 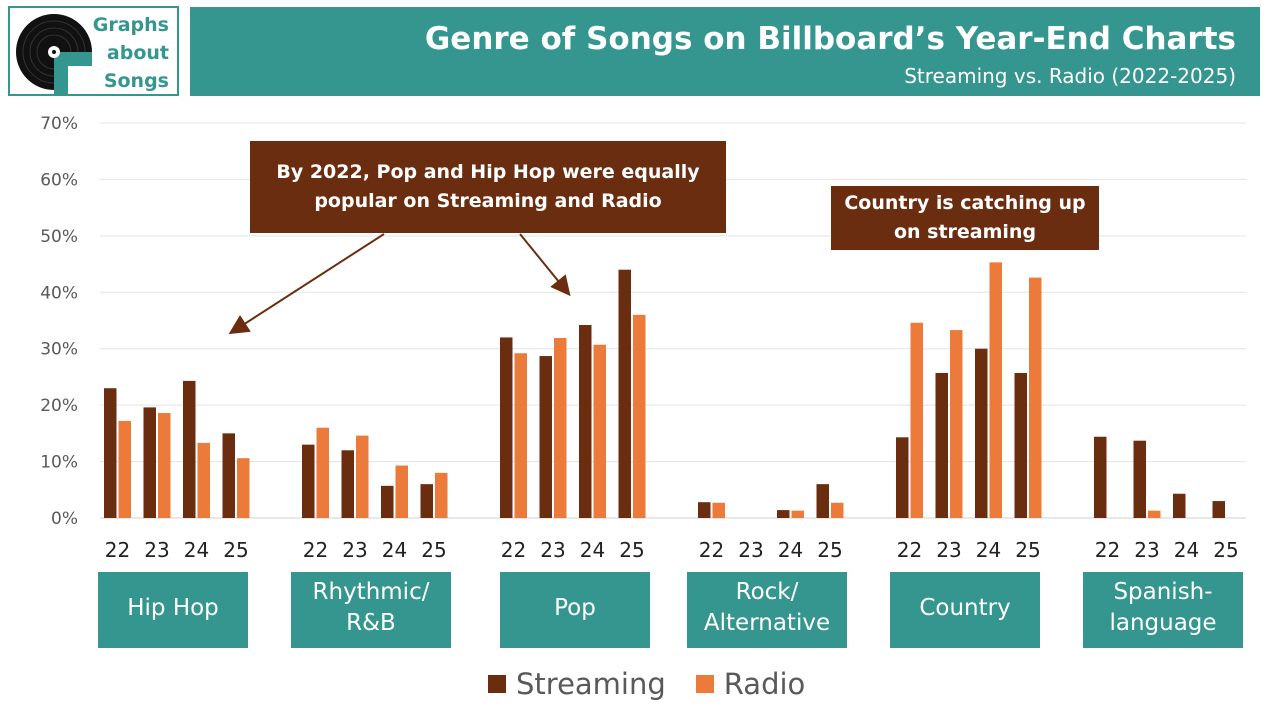 I want to click on category-label-text: Rhythmic/ R&B, so click(x=371, y=607).